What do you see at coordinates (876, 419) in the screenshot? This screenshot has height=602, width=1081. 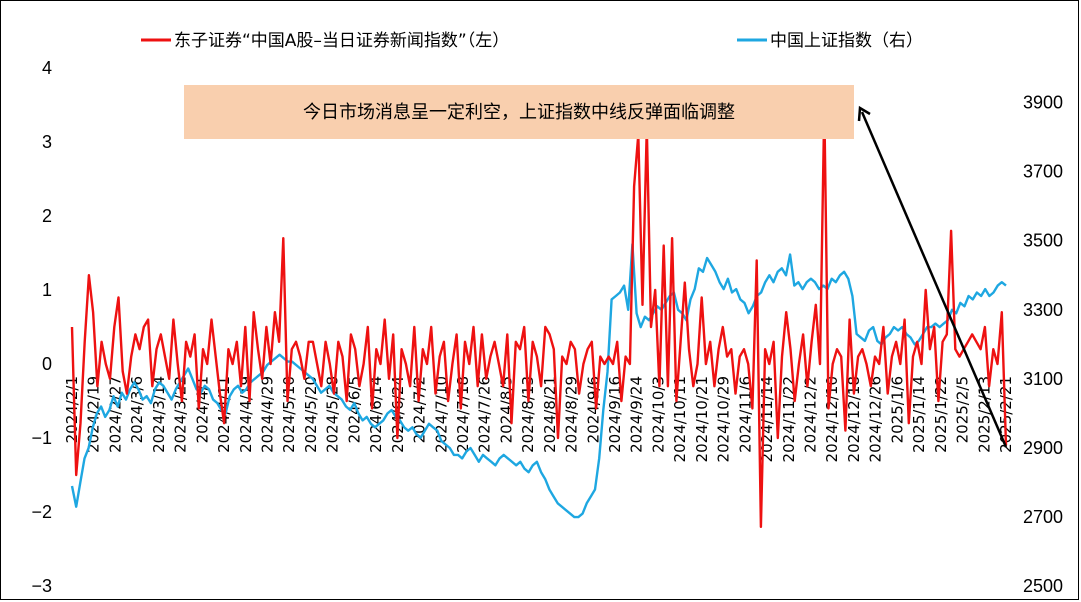 I see `x-tick-label: 2024/12/26` at bounding box center [876, 419].